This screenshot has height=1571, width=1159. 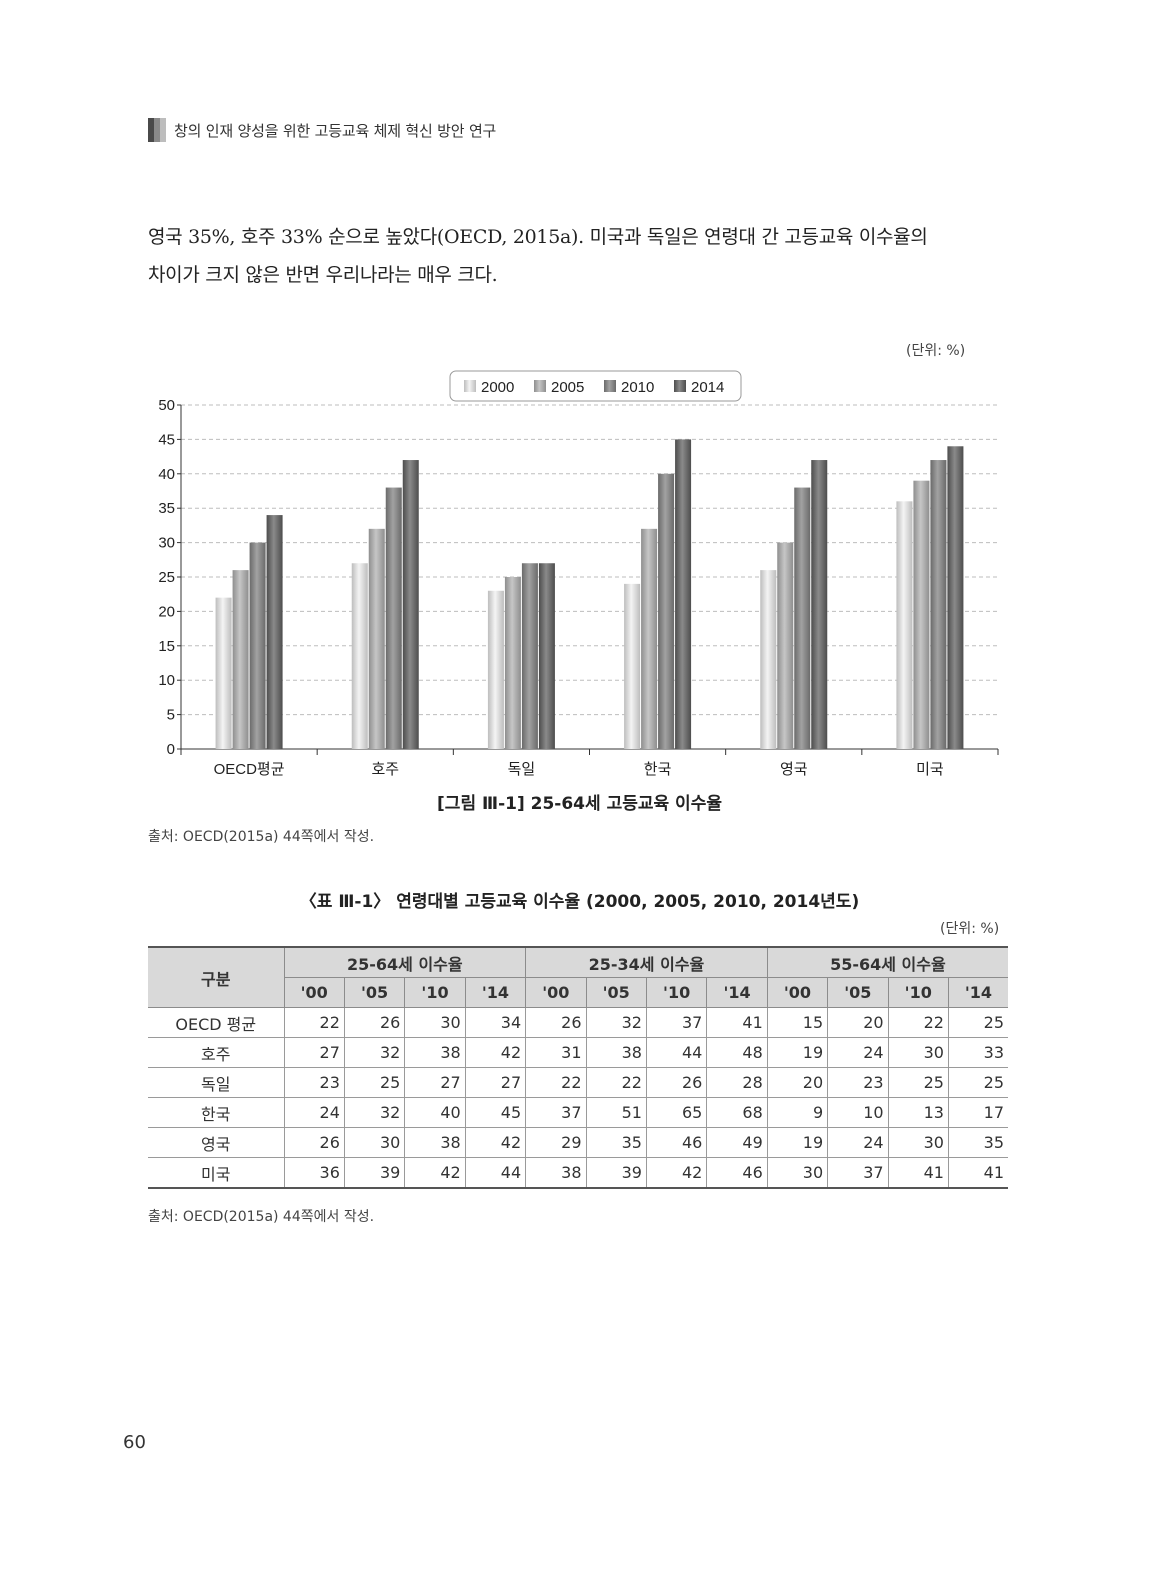 I want to click on header-group: 25-34세 이수율, so click(x=646, y=962).